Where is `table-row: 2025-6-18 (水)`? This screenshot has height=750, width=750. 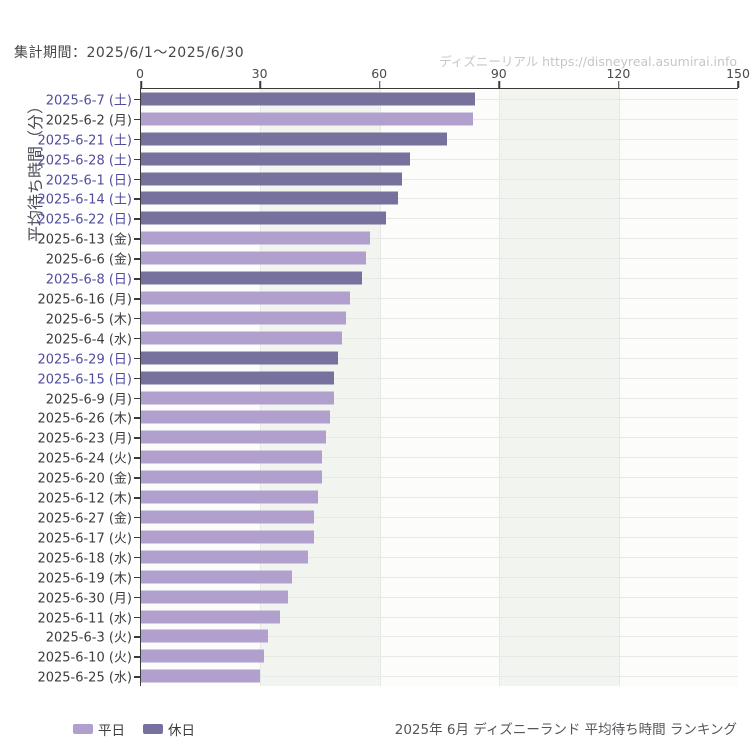
table-row: 2025-6-18 (水) is located at coordinates (387, 557).